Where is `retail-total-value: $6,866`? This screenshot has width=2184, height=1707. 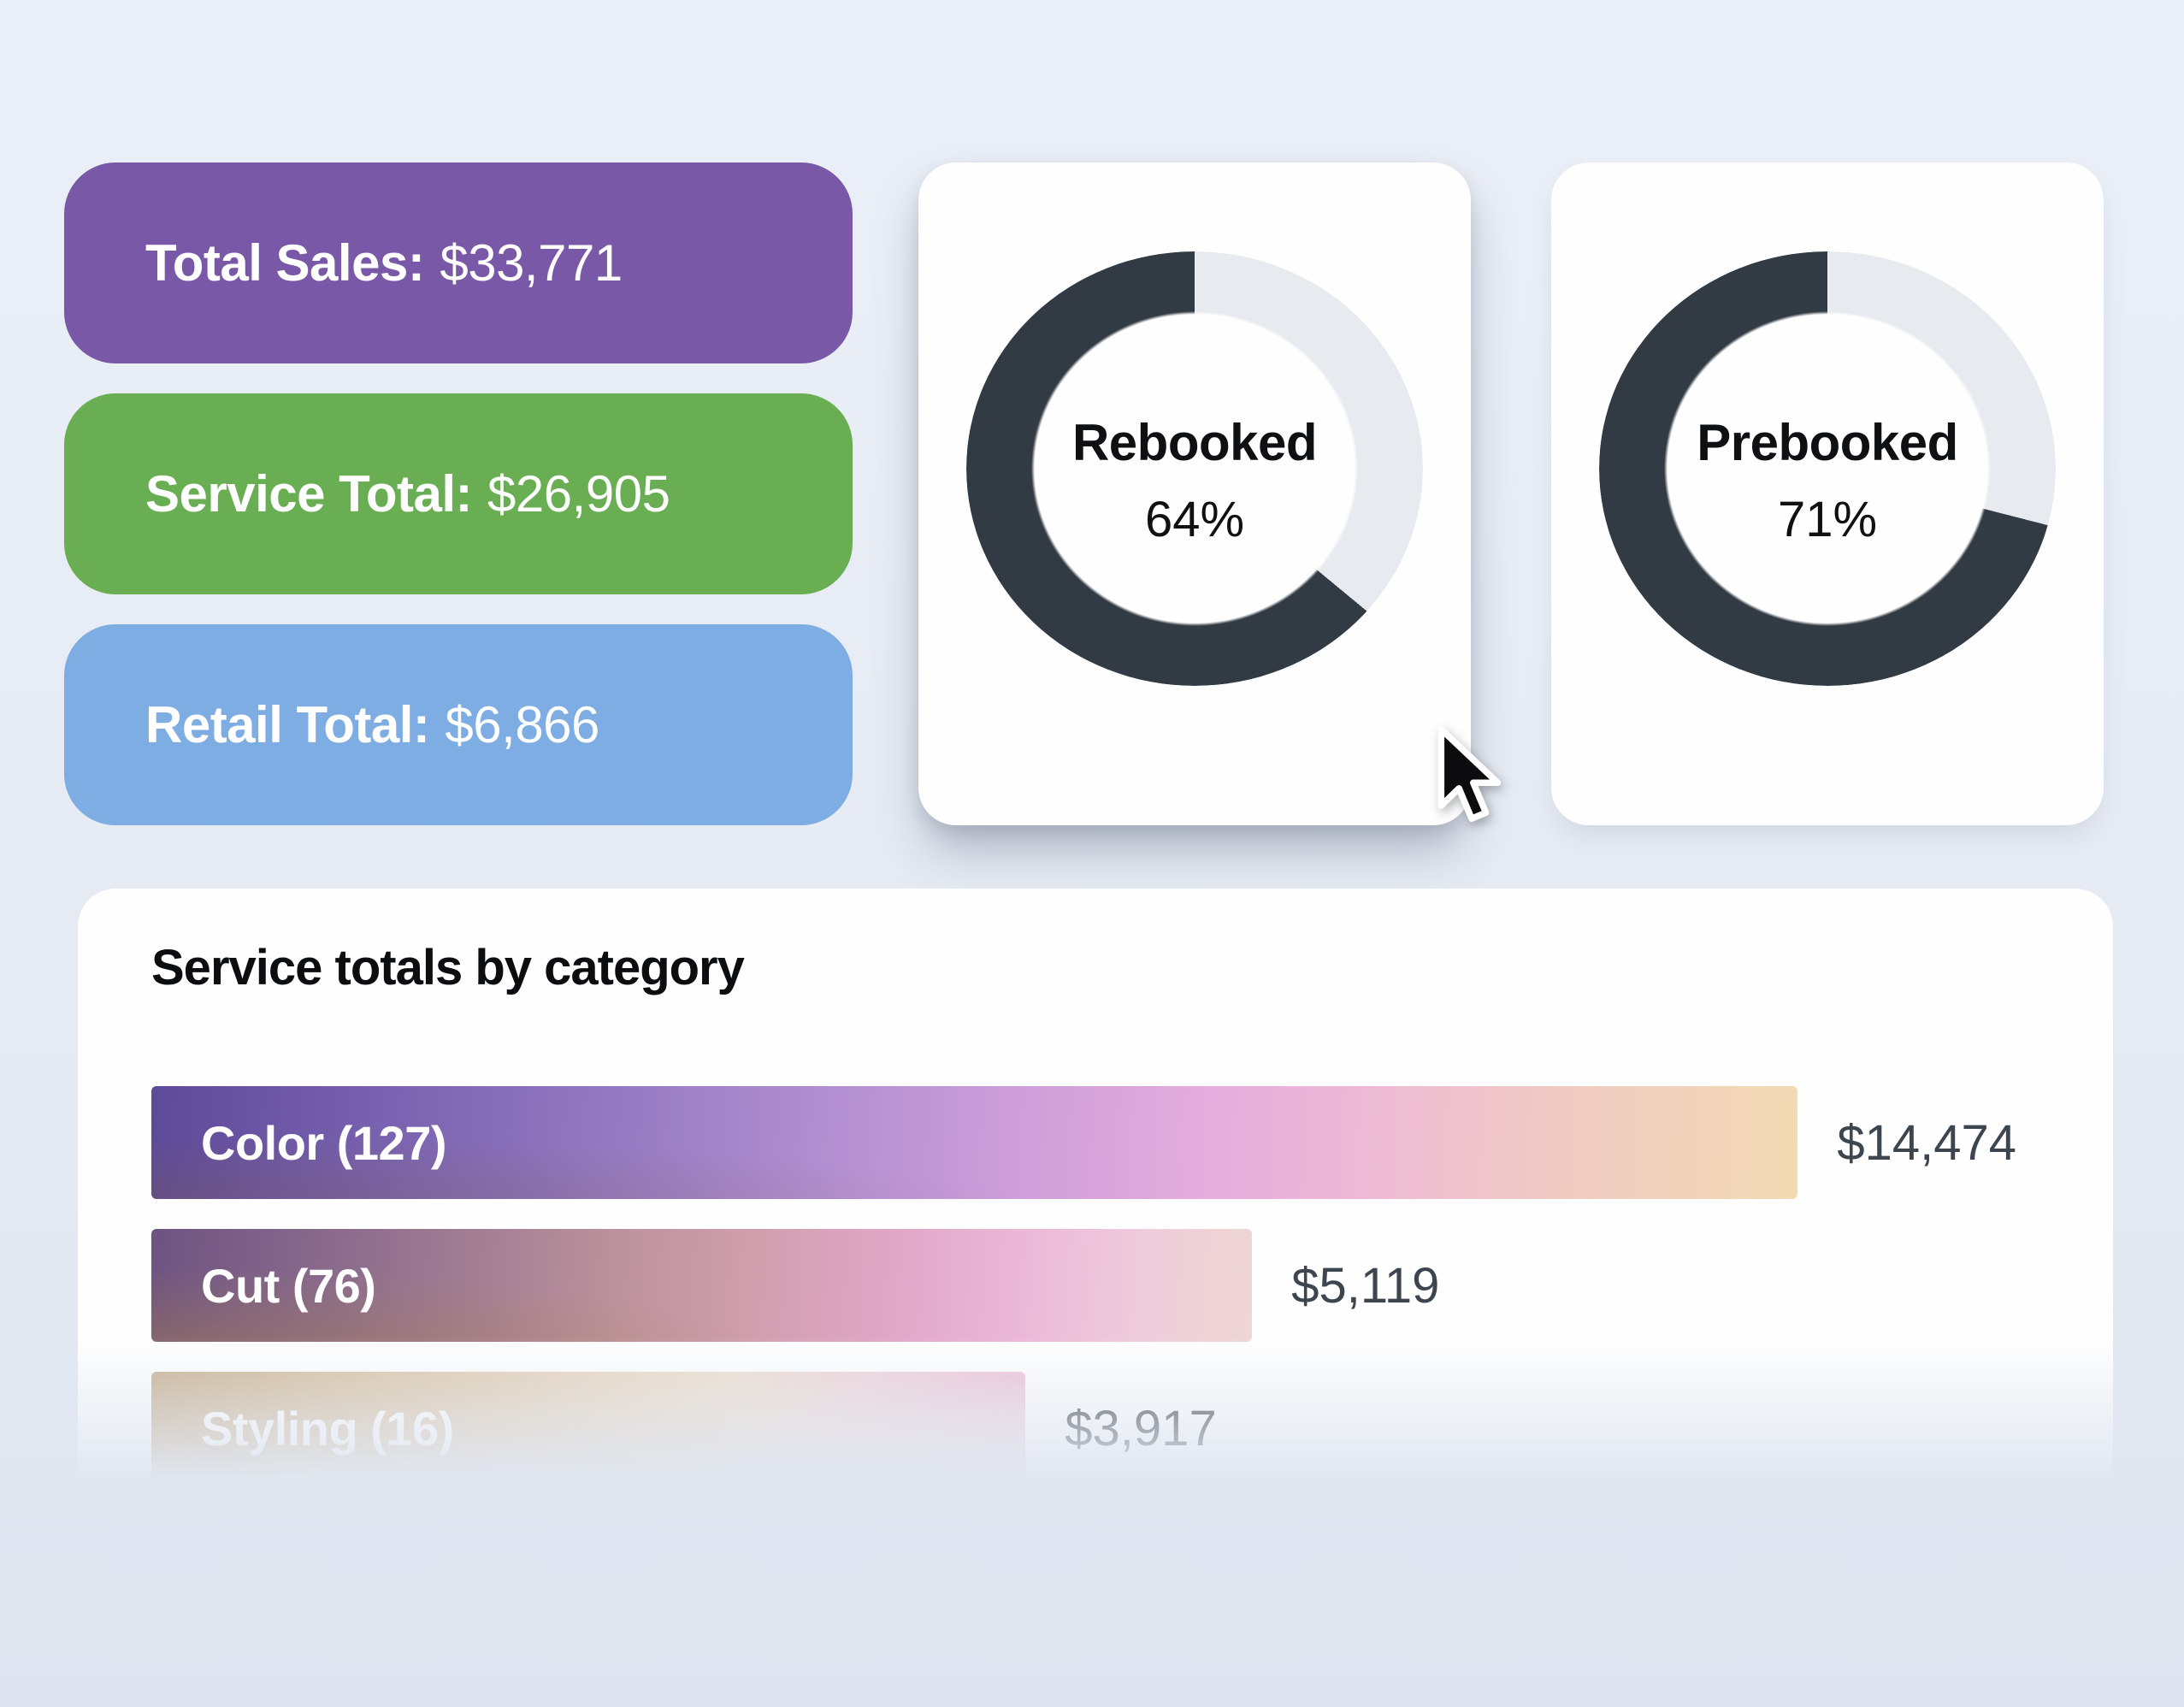 retail-total-value: $6,866 is located at coordinates (522, 724).